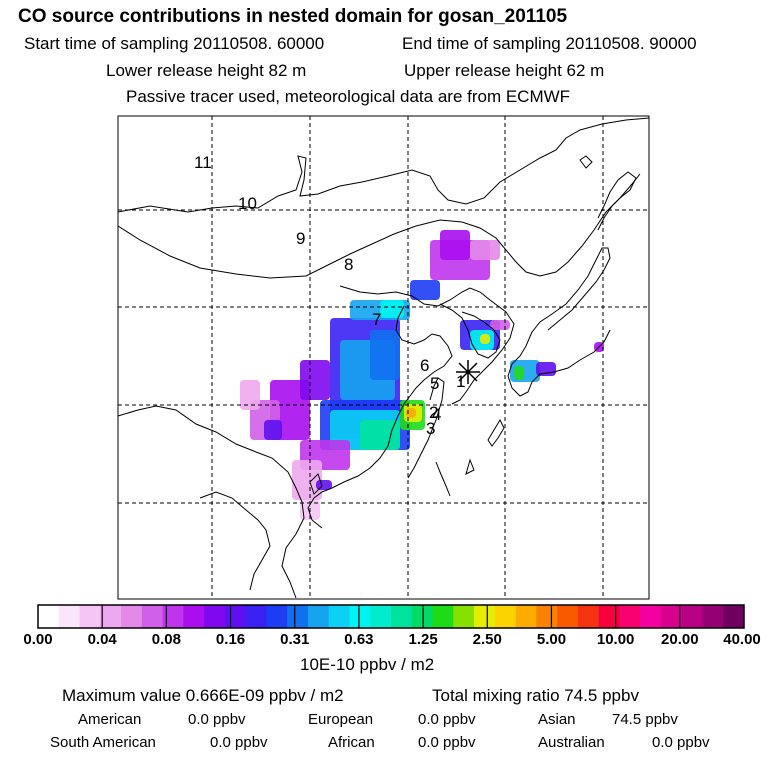 This screenshot has height=768, width=768. I want to click on south-american-label: South American, so click(103, 742).